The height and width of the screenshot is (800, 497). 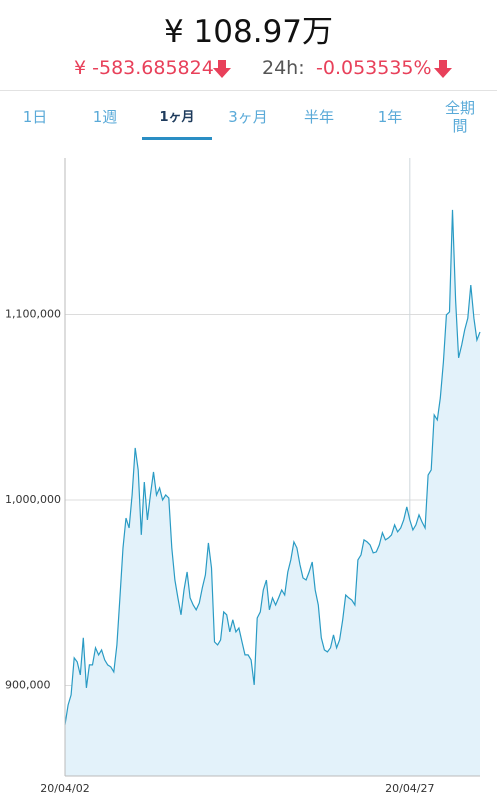 What do you see at coordinates (283, 68) in the screenshot?
I see `change-label: 24h:` at bounding box center [283, 68].